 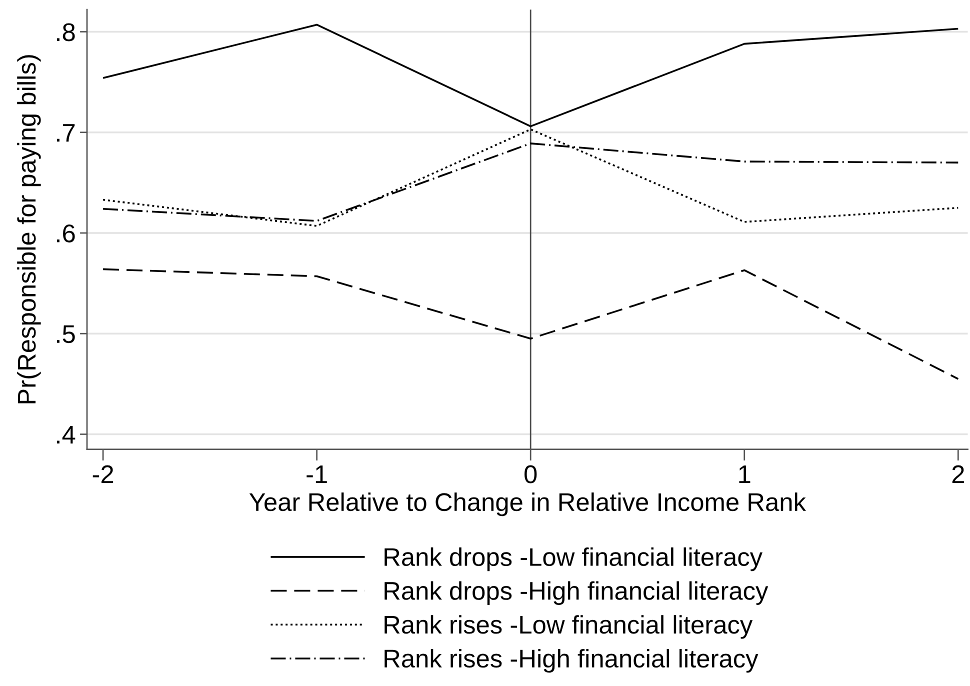 What do you see at coordinates (66, 133) in the screenshot?
I see `y-tick-label: .7` at bounding box center [66, 133].